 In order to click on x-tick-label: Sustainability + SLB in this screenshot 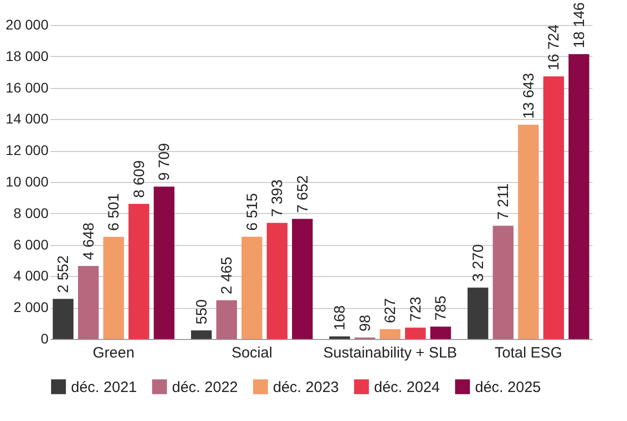, I will do `click(390, 353)`.